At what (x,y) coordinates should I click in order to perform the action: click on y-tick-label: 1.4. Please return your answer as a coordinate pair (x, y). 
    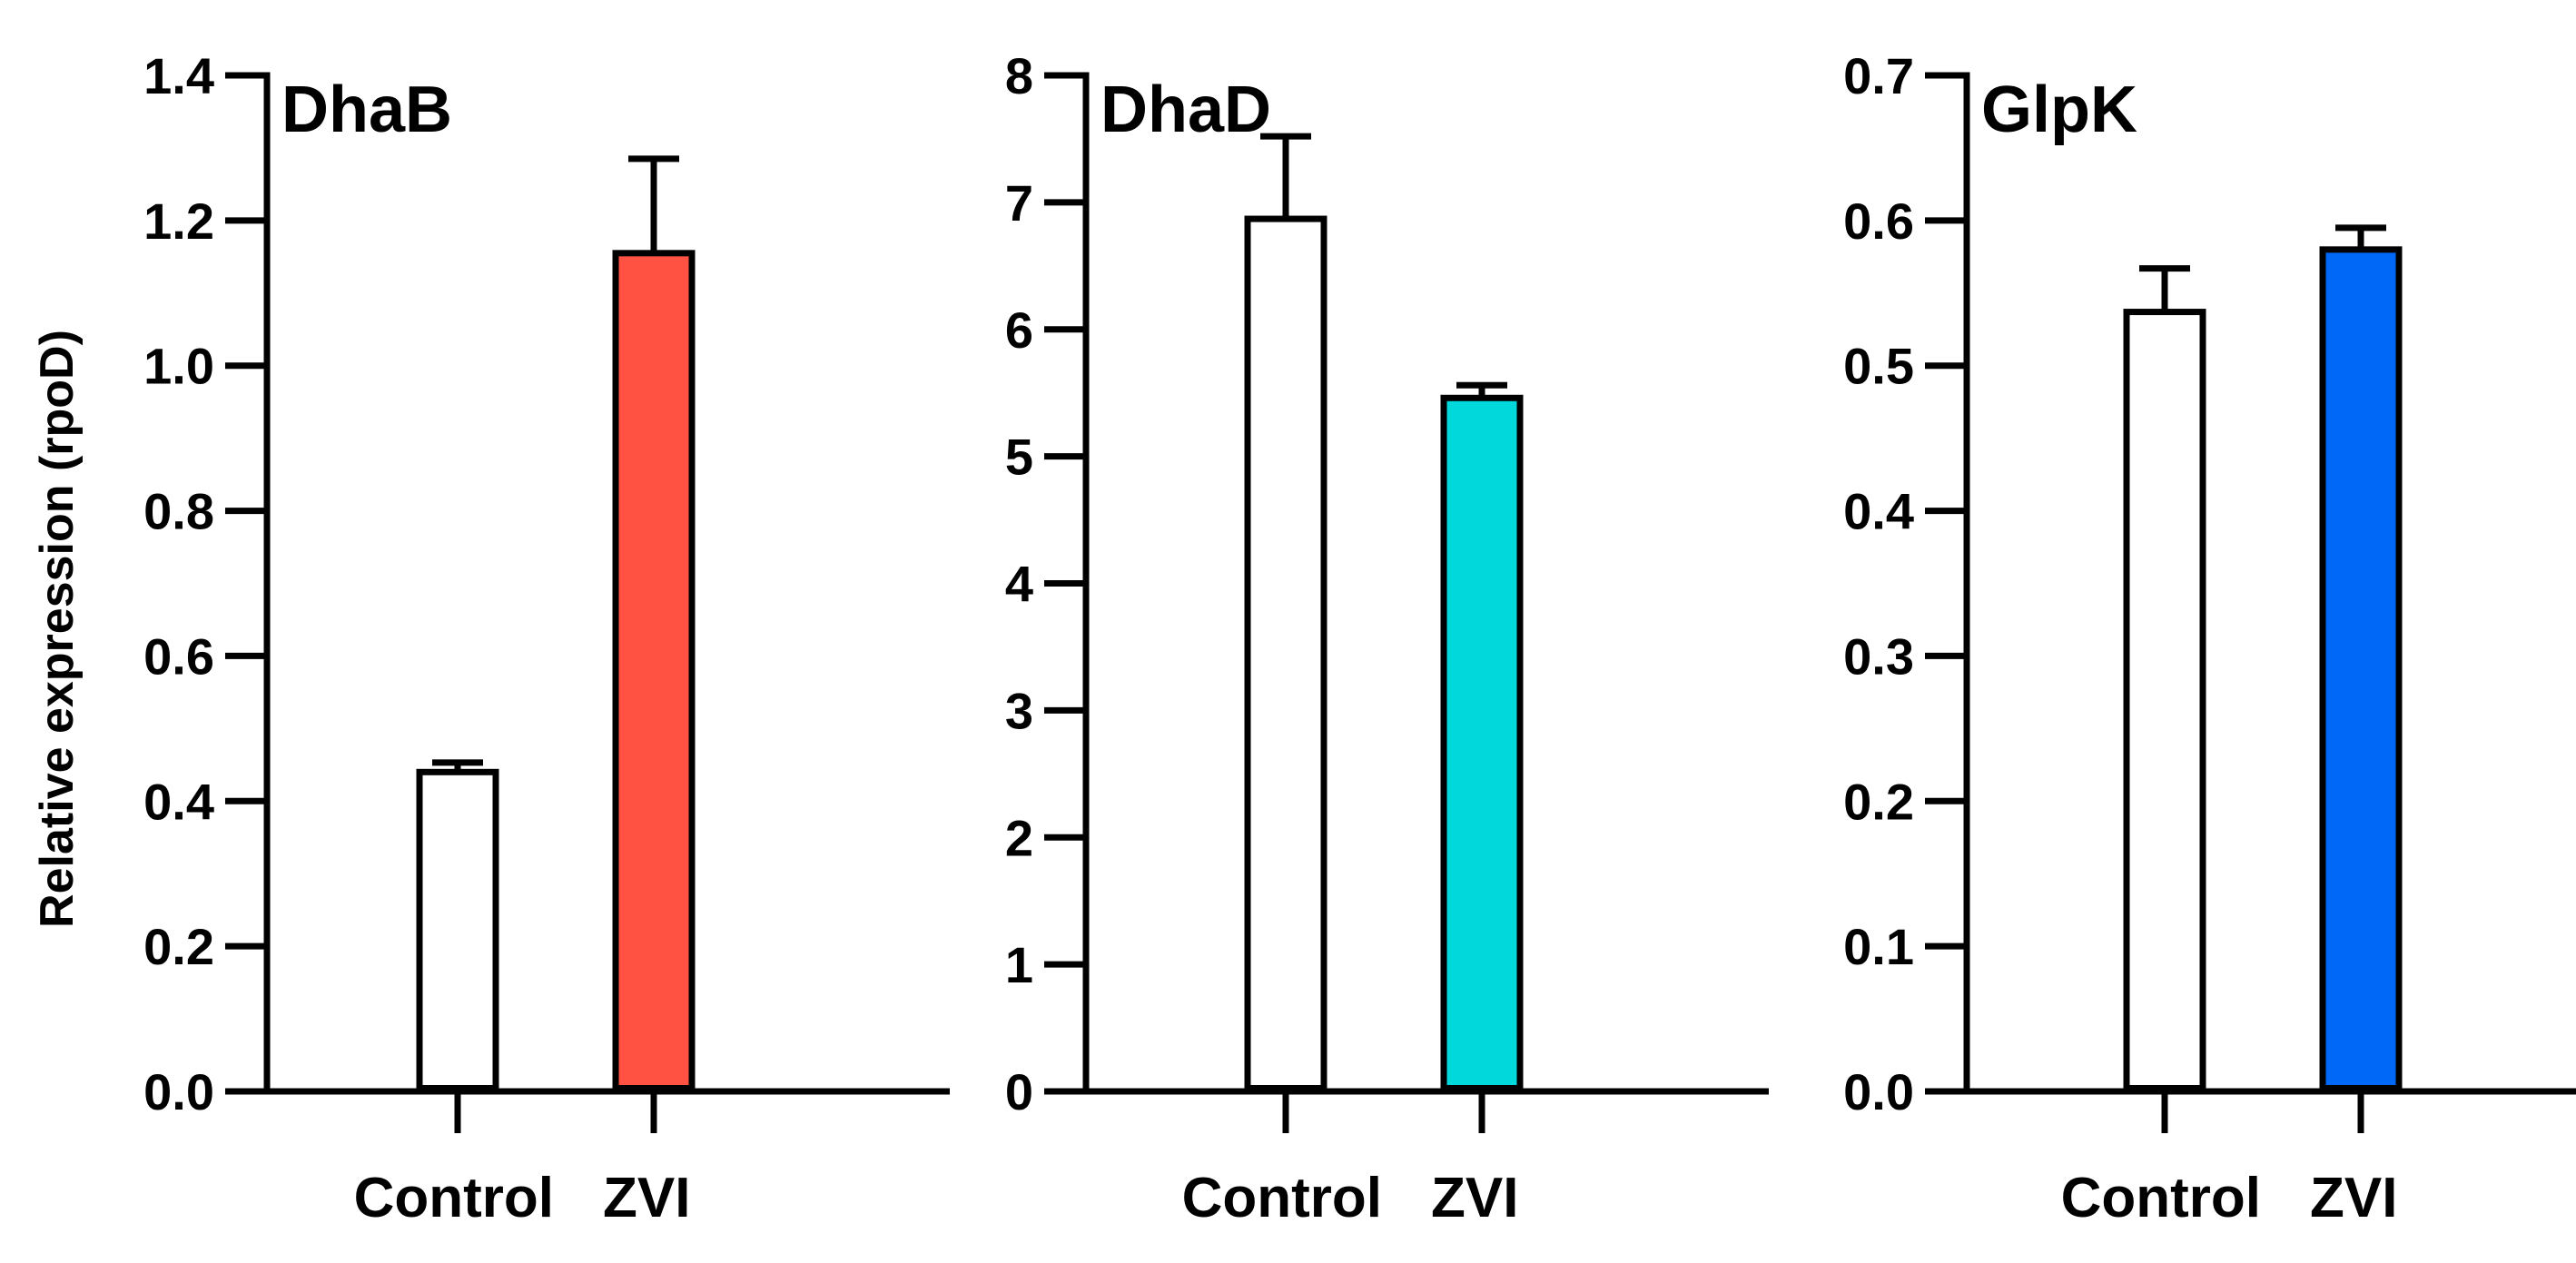
    Looking at the image, I should click on (178, 75).